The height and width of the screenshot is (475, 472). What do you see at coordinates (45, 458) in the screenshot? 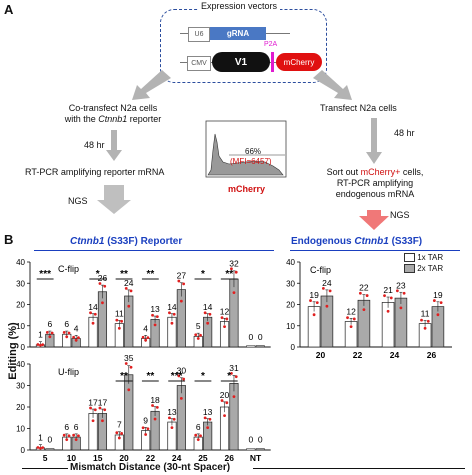
I see `x-tick-label: 5` at bounding box center [45, 458].